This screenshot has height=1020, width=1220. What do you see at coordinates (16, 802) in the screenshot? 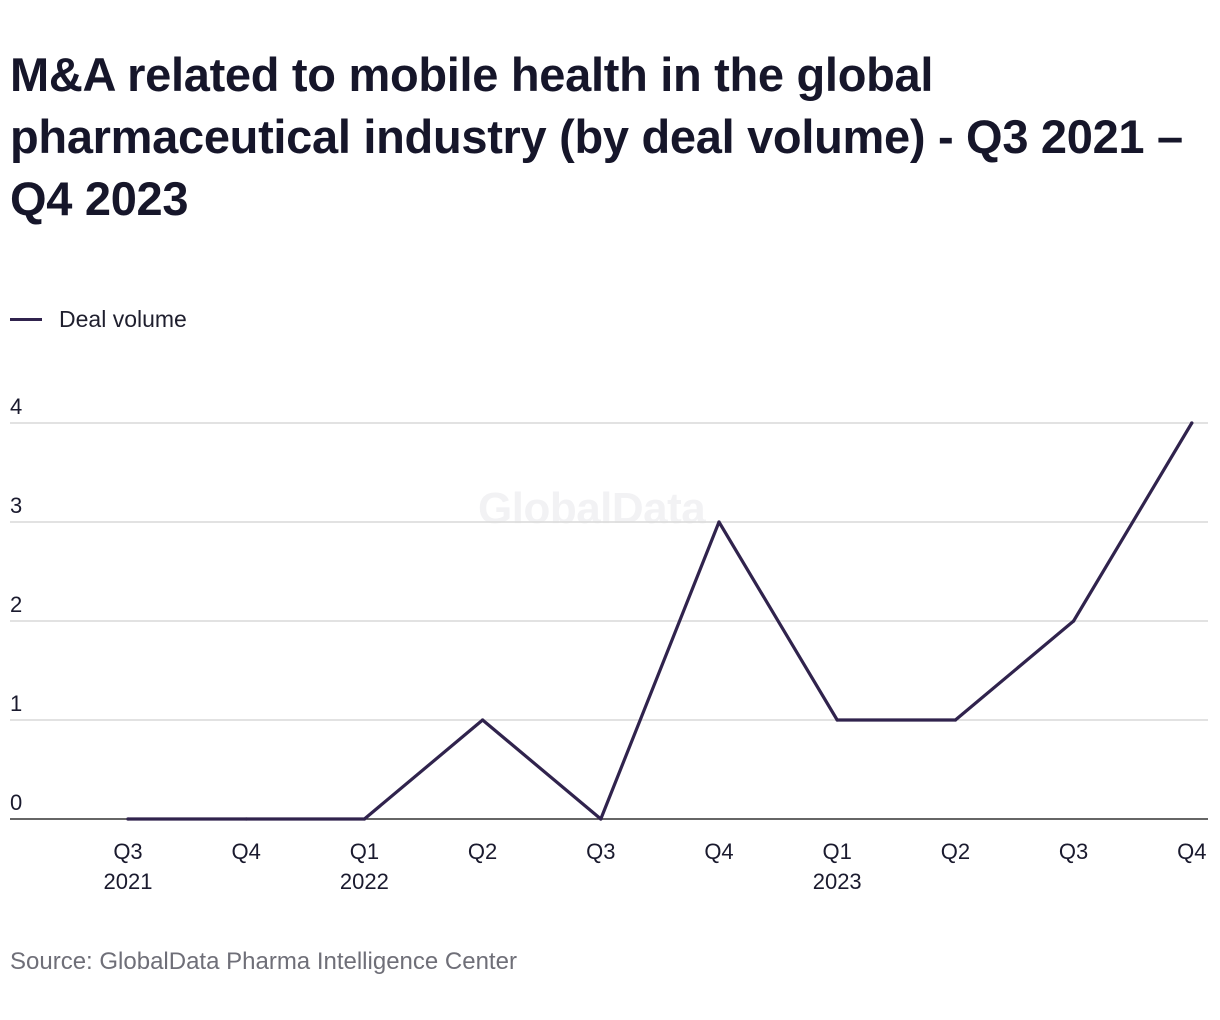
I see `y-tick-label: 0` at bounding box center [16, 802].